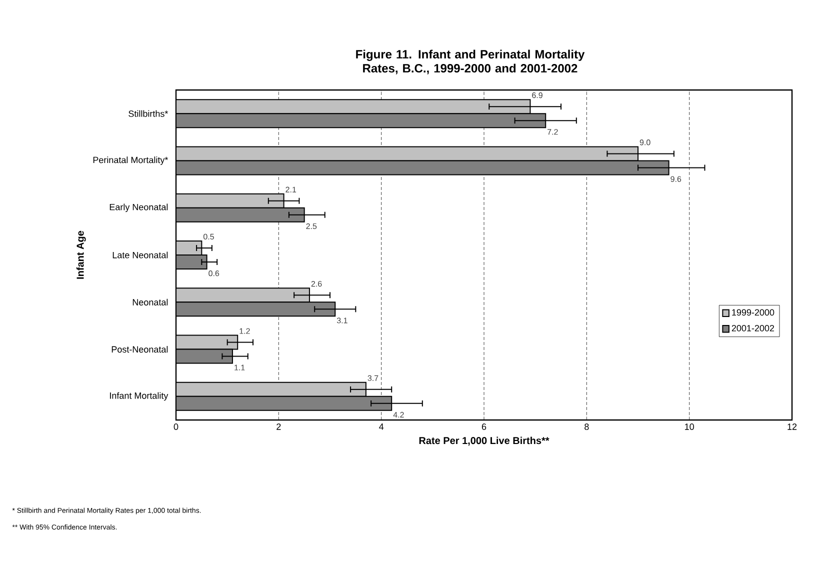 This screenshot has width=824, height=563. I want to click on data-label: 3.1, so click(342, 321).